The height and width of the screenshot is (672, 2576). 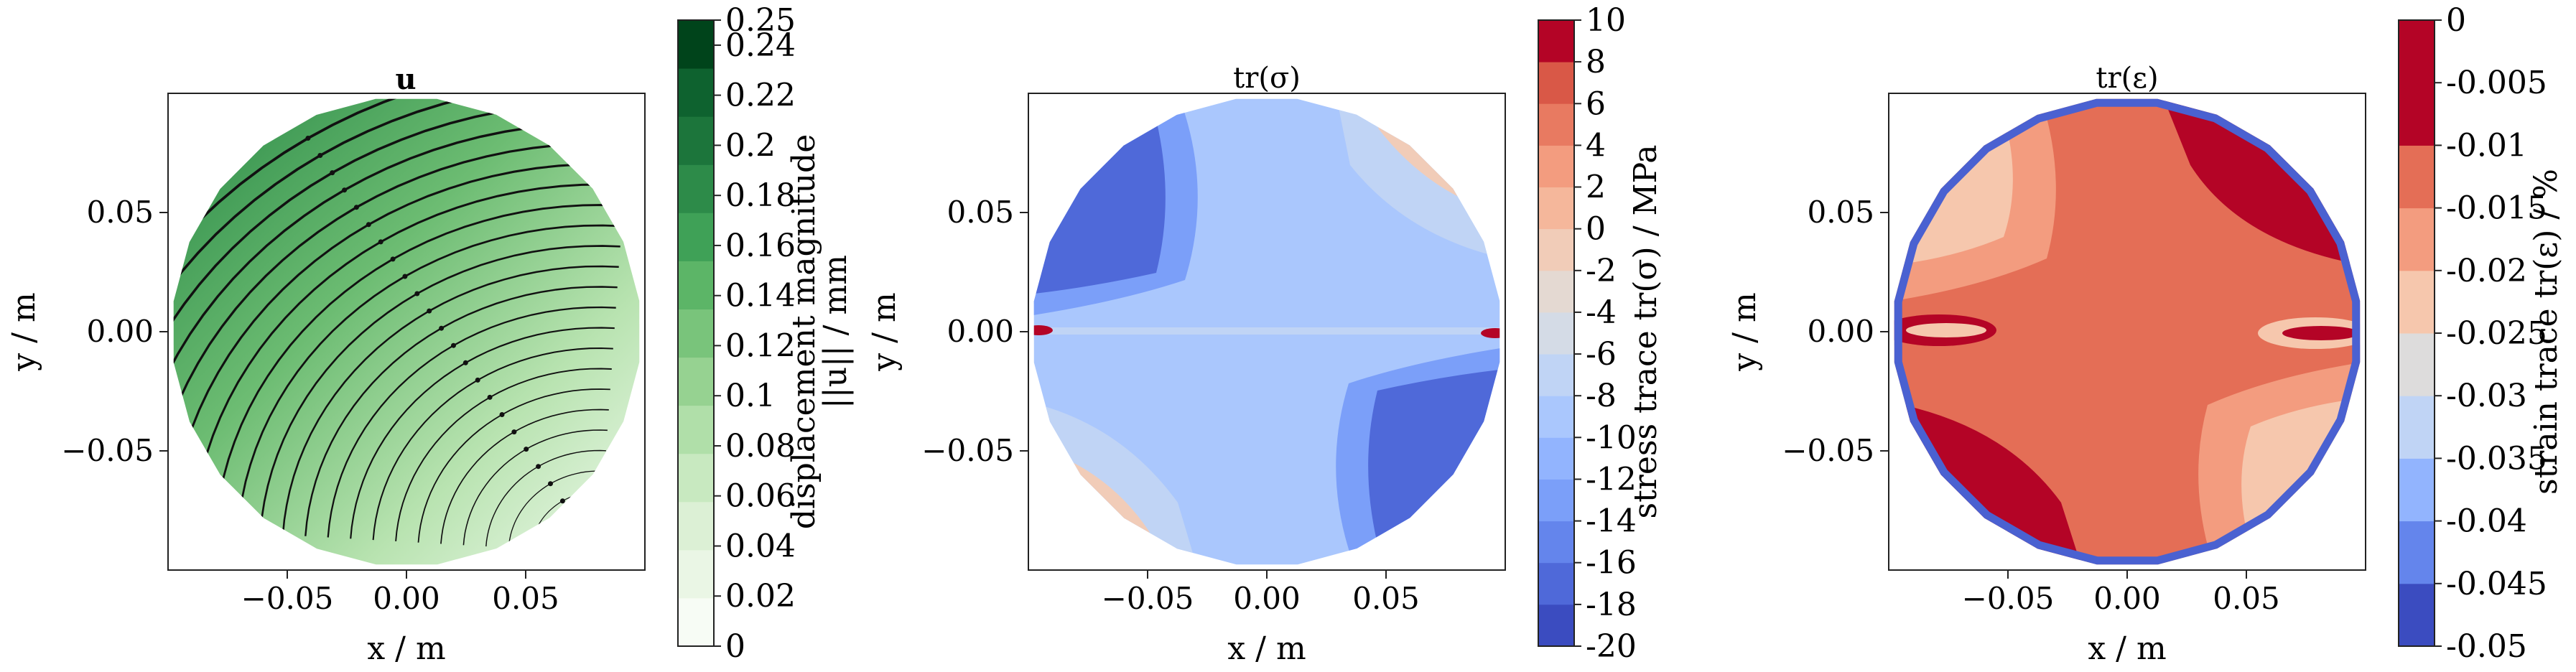 I want to click on colorbar-frame, so click(x=1556, y=333).